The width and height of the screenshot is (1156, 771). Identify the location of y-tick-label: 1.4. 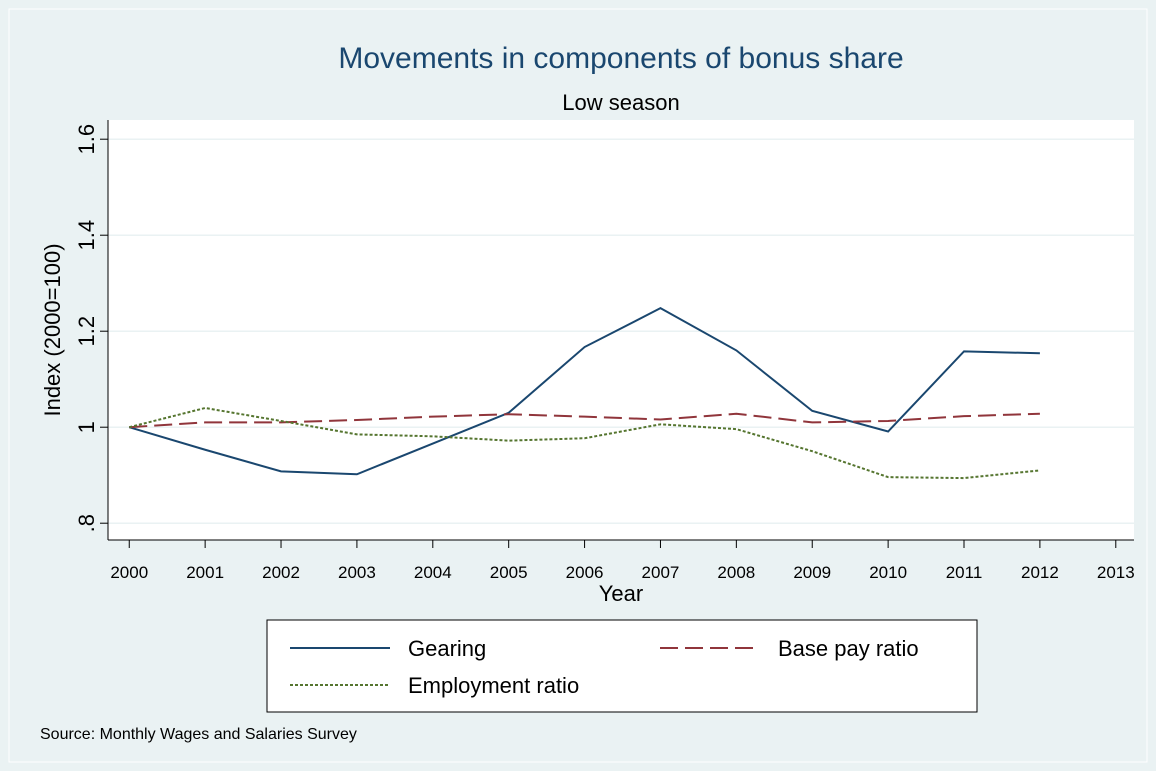
(86, 235).